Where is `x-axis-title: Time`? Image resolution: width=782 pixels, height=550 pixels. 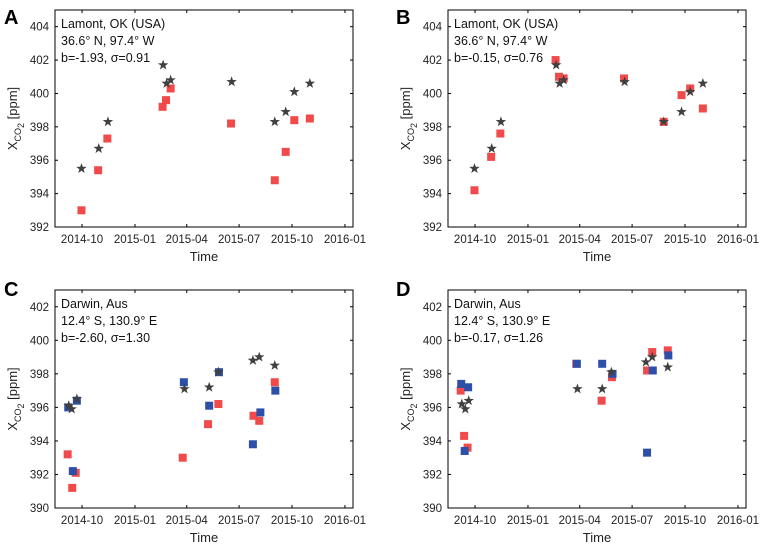
x-axis-title: Time is located at coordinates (204, 537).